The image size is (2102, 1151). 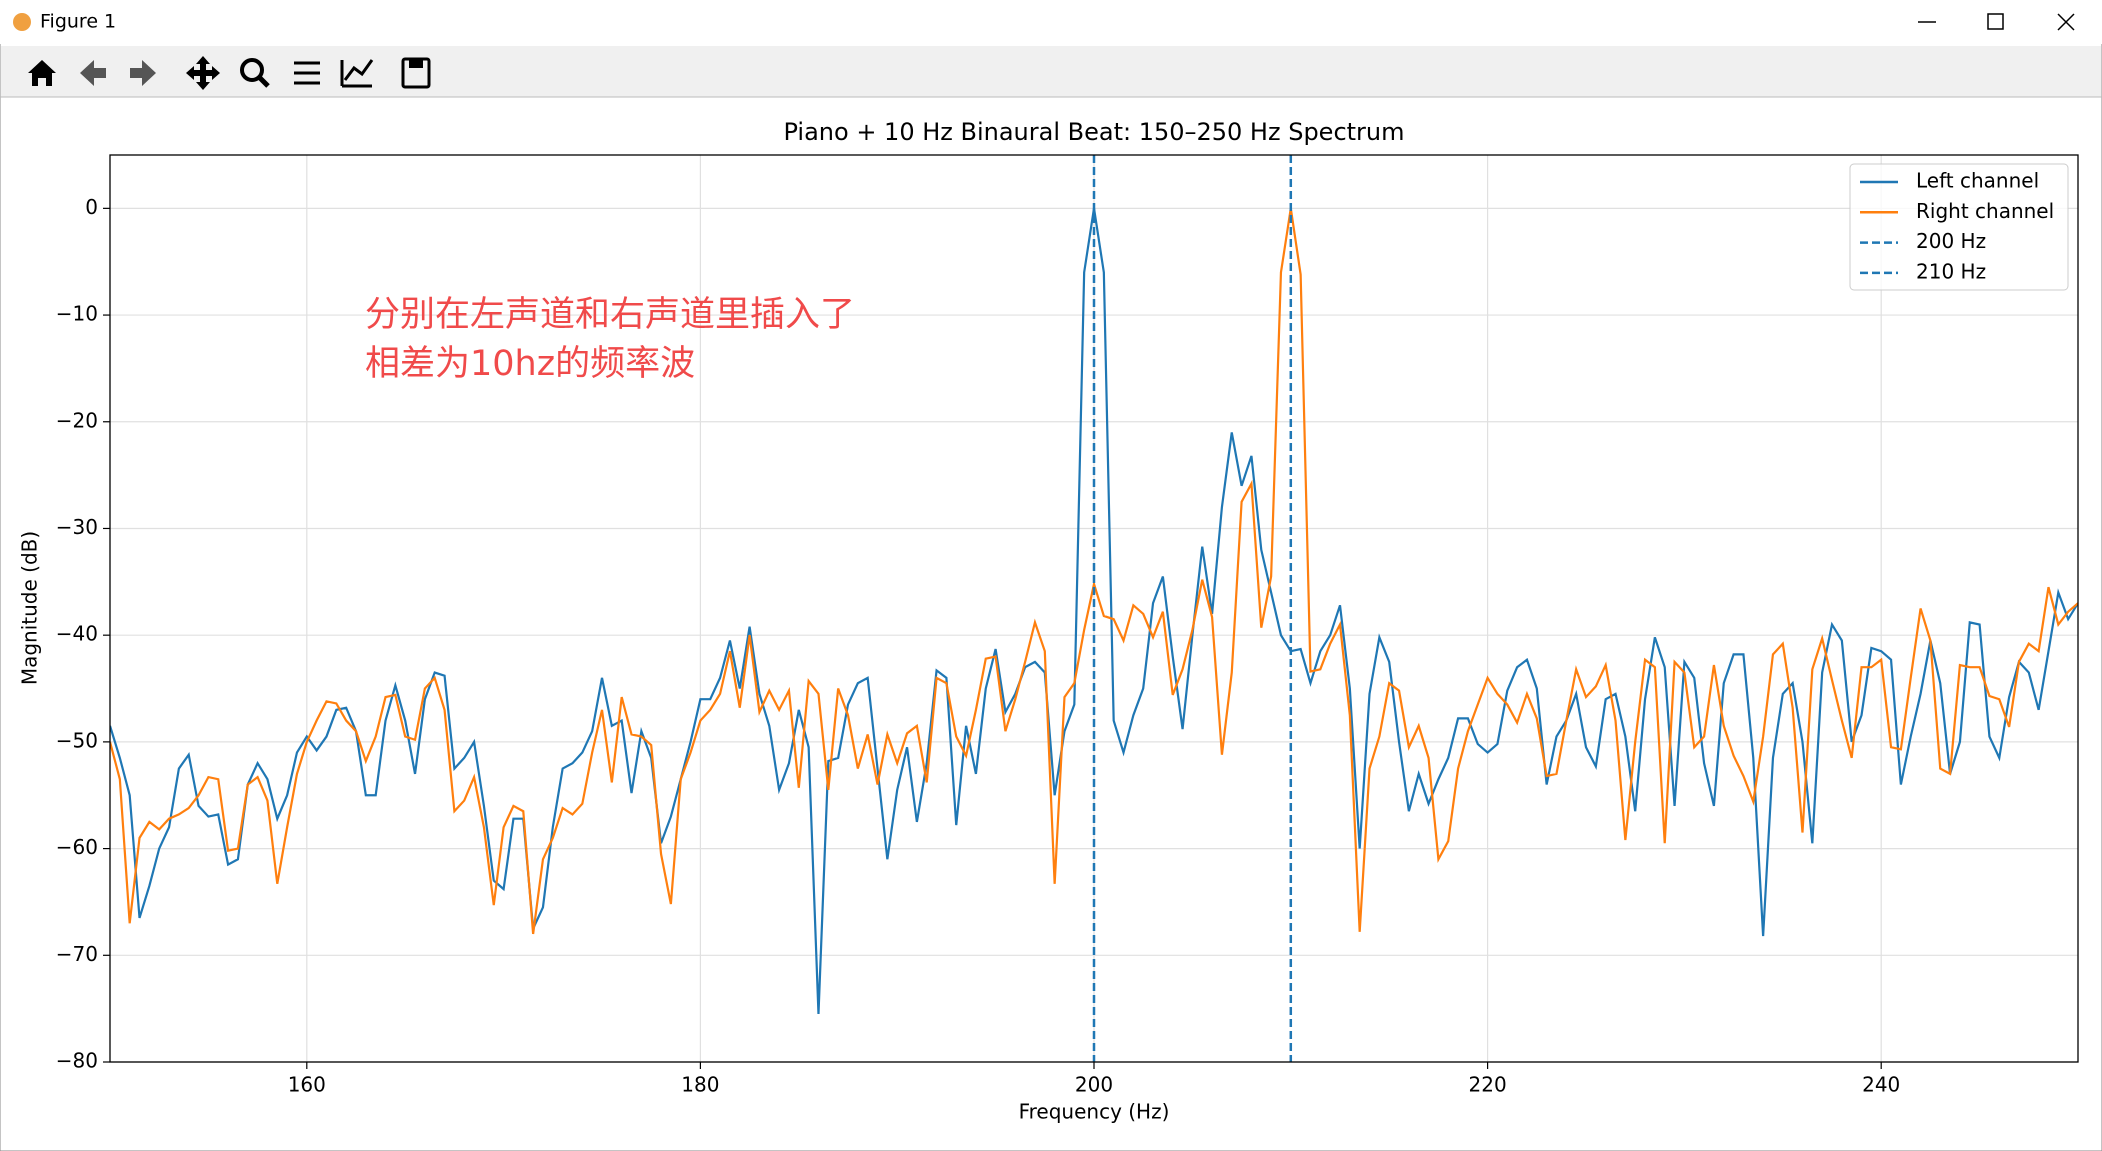 What do you see at coordinates (1094, 1112) in the screenshot?
I see `x-axis-label: Frequency (Hz)` at bounding box center [1094, 1112].